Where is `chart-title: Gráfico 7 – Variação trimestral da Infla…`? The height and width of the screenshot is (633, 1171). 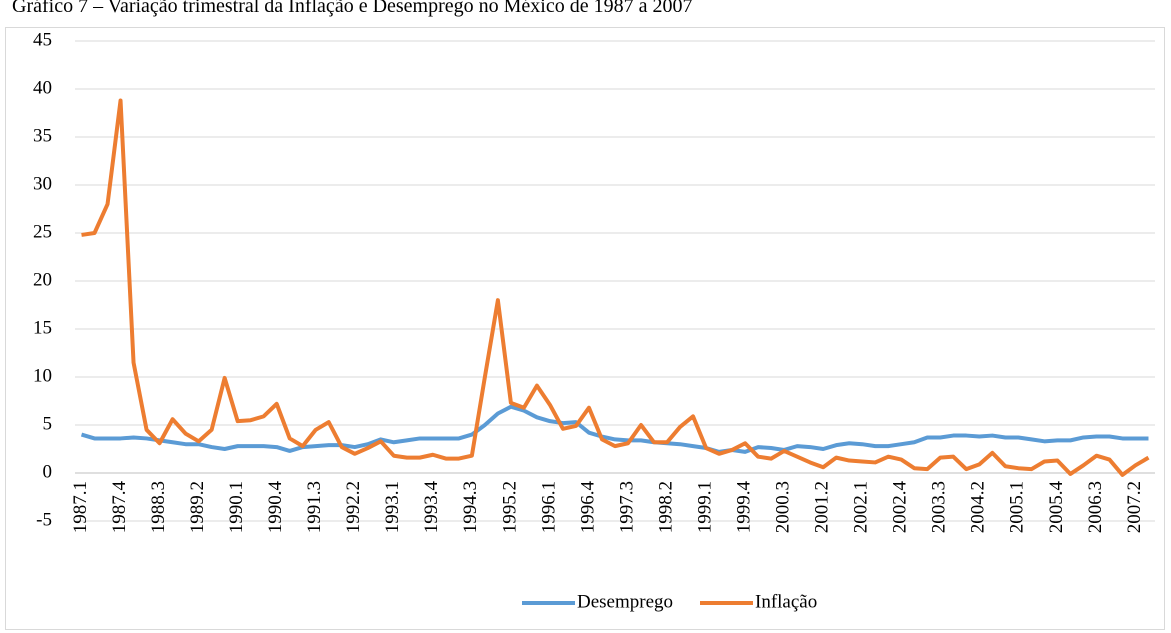 chart-title: Gráfico 7 – Variação trimestral da Infla… is located at coordinates (352, 8).